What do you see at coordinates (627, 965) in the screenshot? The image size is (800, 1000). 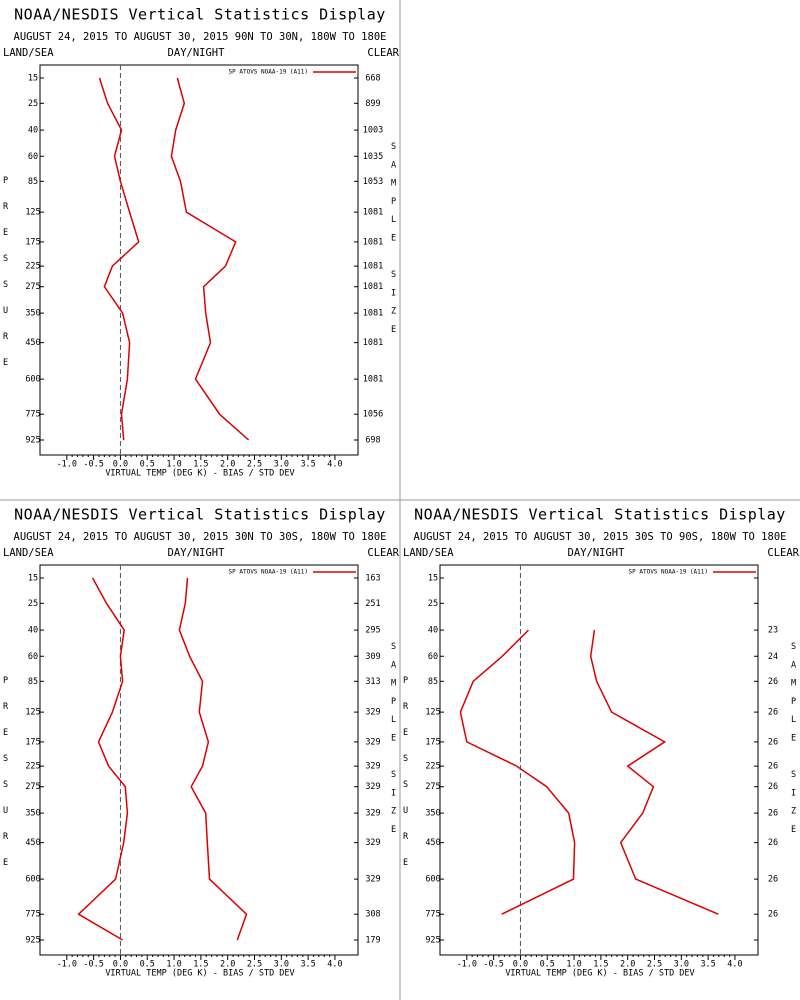 I see `x-tick-label: 2.0` at bounding box center [627, 965].